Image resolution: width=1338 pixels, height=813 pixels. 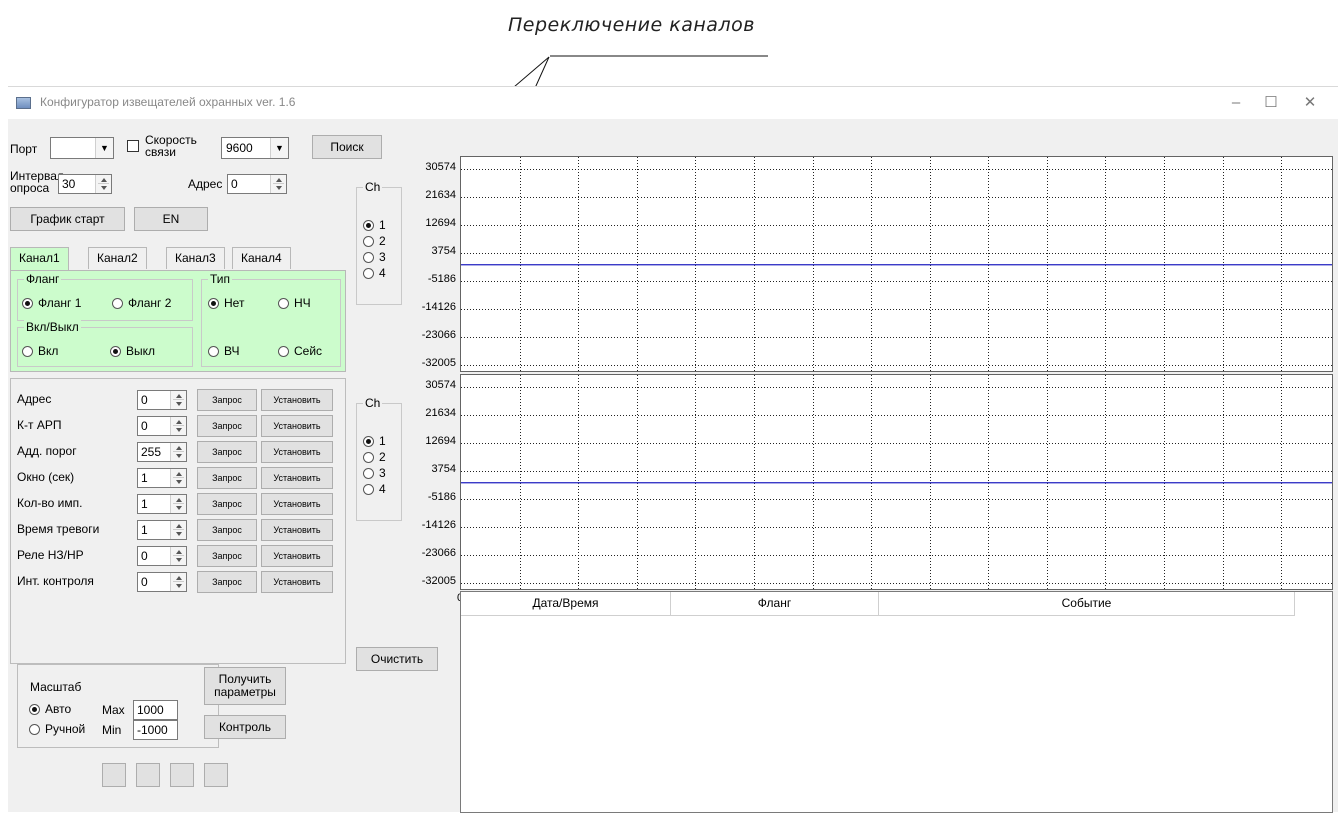 What do you see at coordinates (300, 351) in the screenshot?
I see `type-seis-radio: Сейс` at bounding box center [300, 351].